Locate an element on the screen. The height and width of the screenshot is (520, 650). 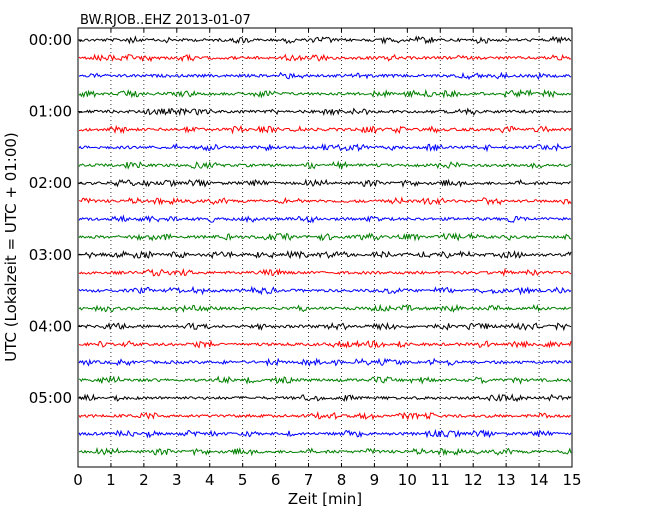
x-tick-label: 4 is located at coordinates (210, 480).